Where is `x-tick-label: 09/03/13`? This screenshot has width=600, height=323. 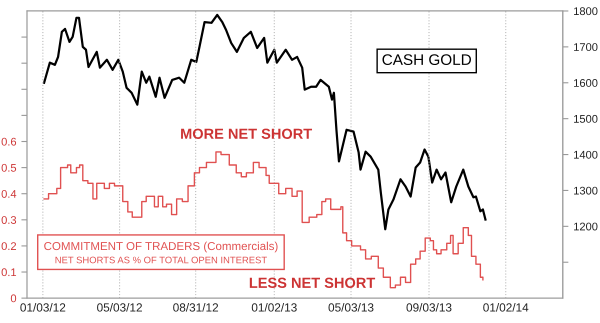
x-tick-label: 09/03/13 is located at coordinates (429, 307).